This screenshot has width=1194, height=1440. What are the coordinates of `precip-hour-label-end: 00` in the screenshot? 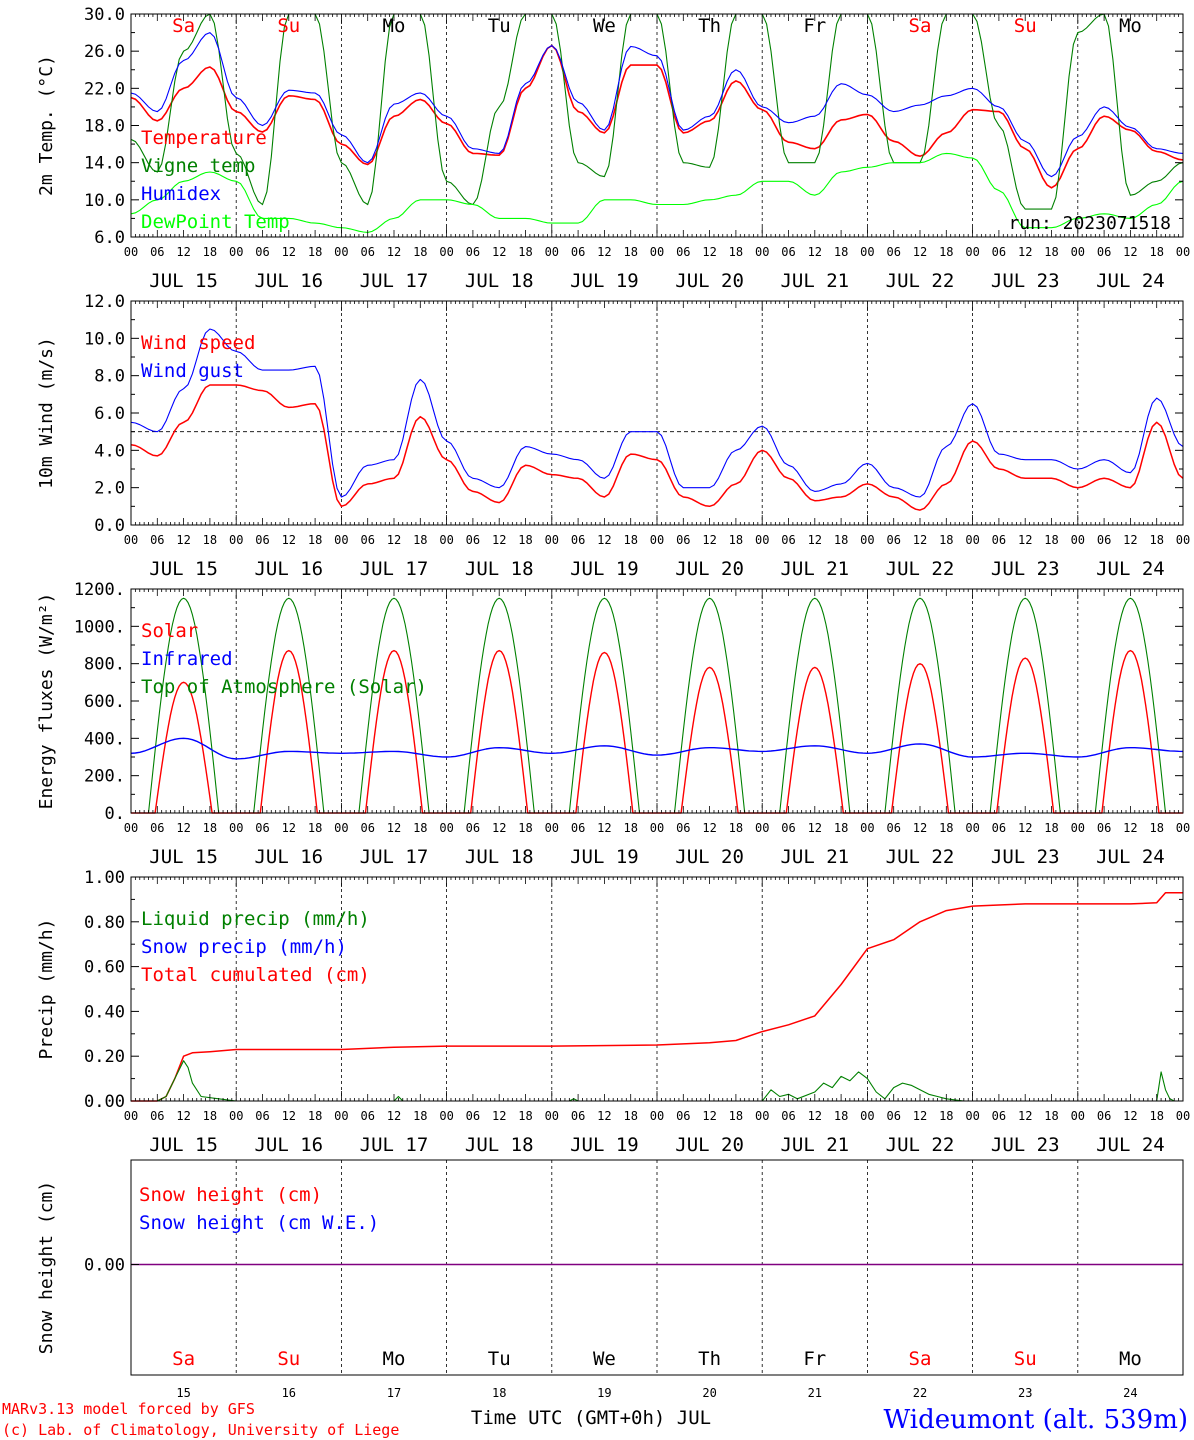 It's located at (1183, 1116).